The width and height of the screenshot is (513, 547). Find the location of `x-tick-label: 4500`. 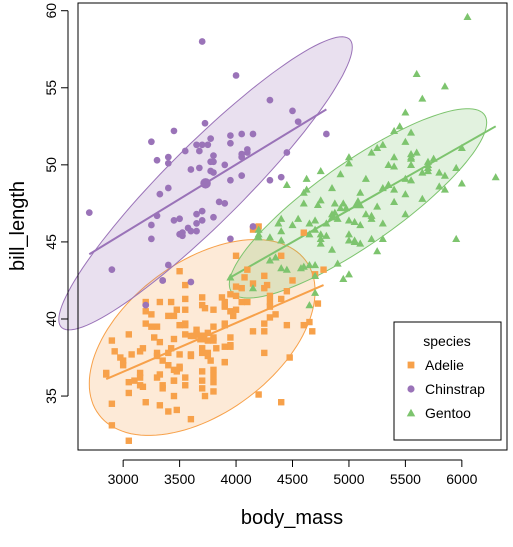

x-tick-label: 4500 is located at coordinates (292, 479).